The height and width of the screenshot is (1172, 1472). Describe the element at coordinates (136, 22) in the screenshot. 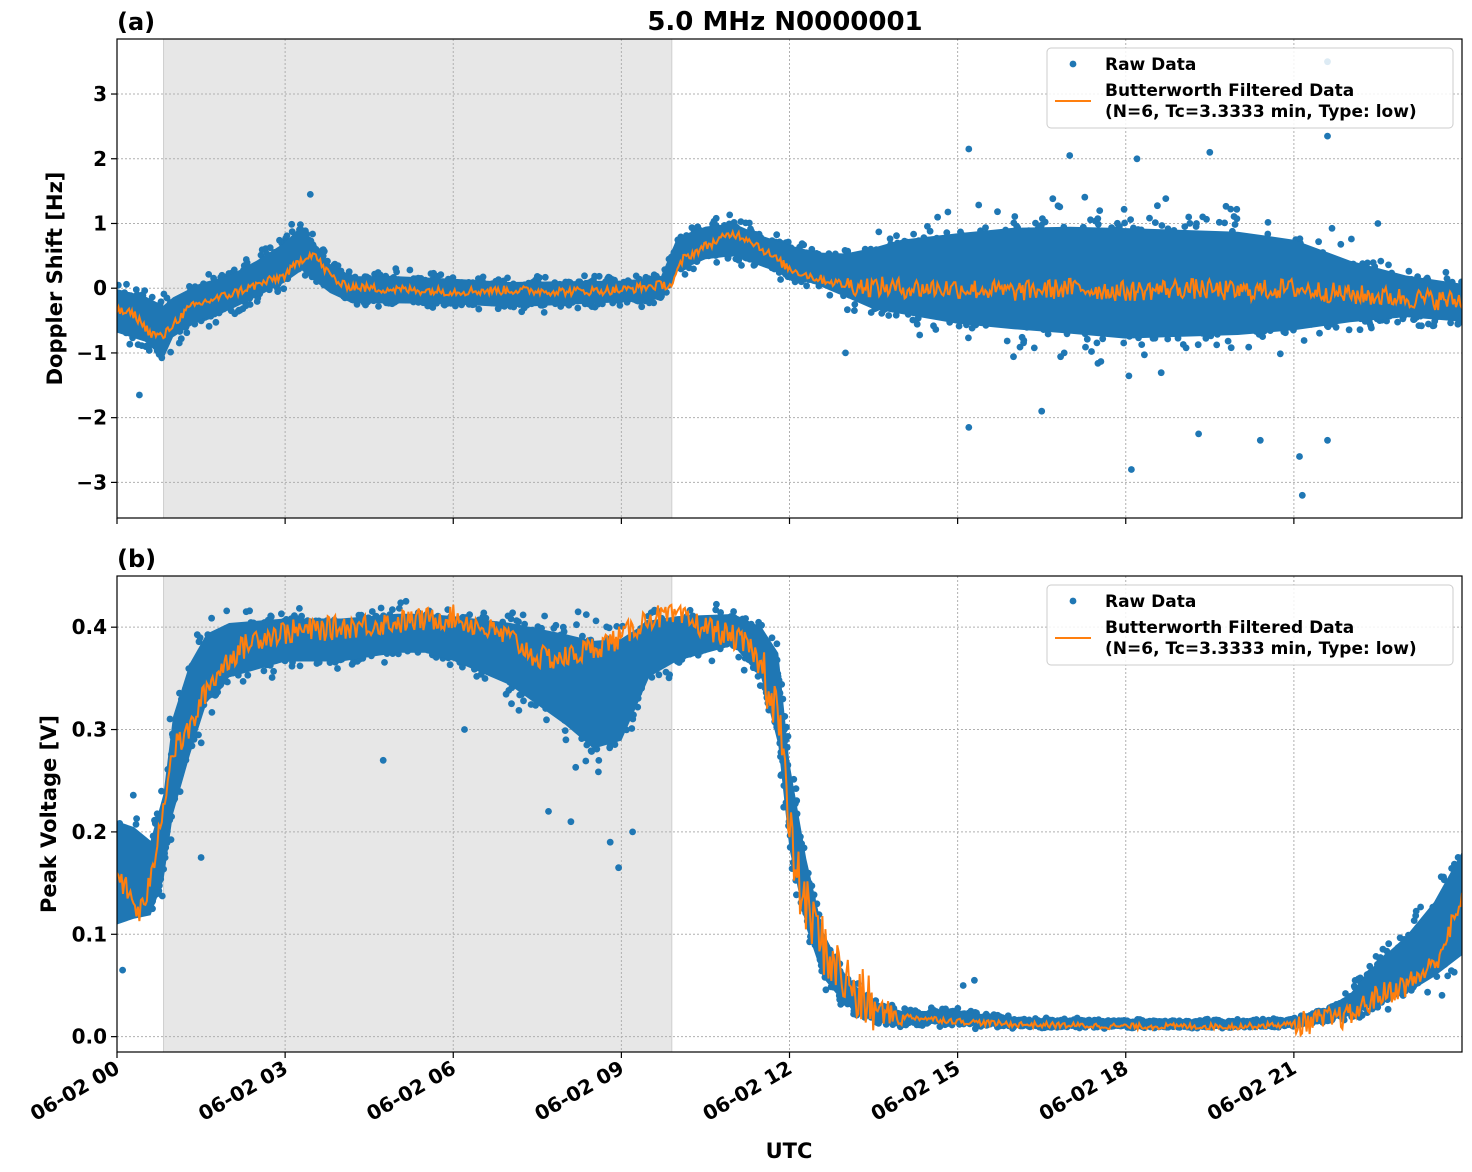

I see `panel-label: (a)` at that location.